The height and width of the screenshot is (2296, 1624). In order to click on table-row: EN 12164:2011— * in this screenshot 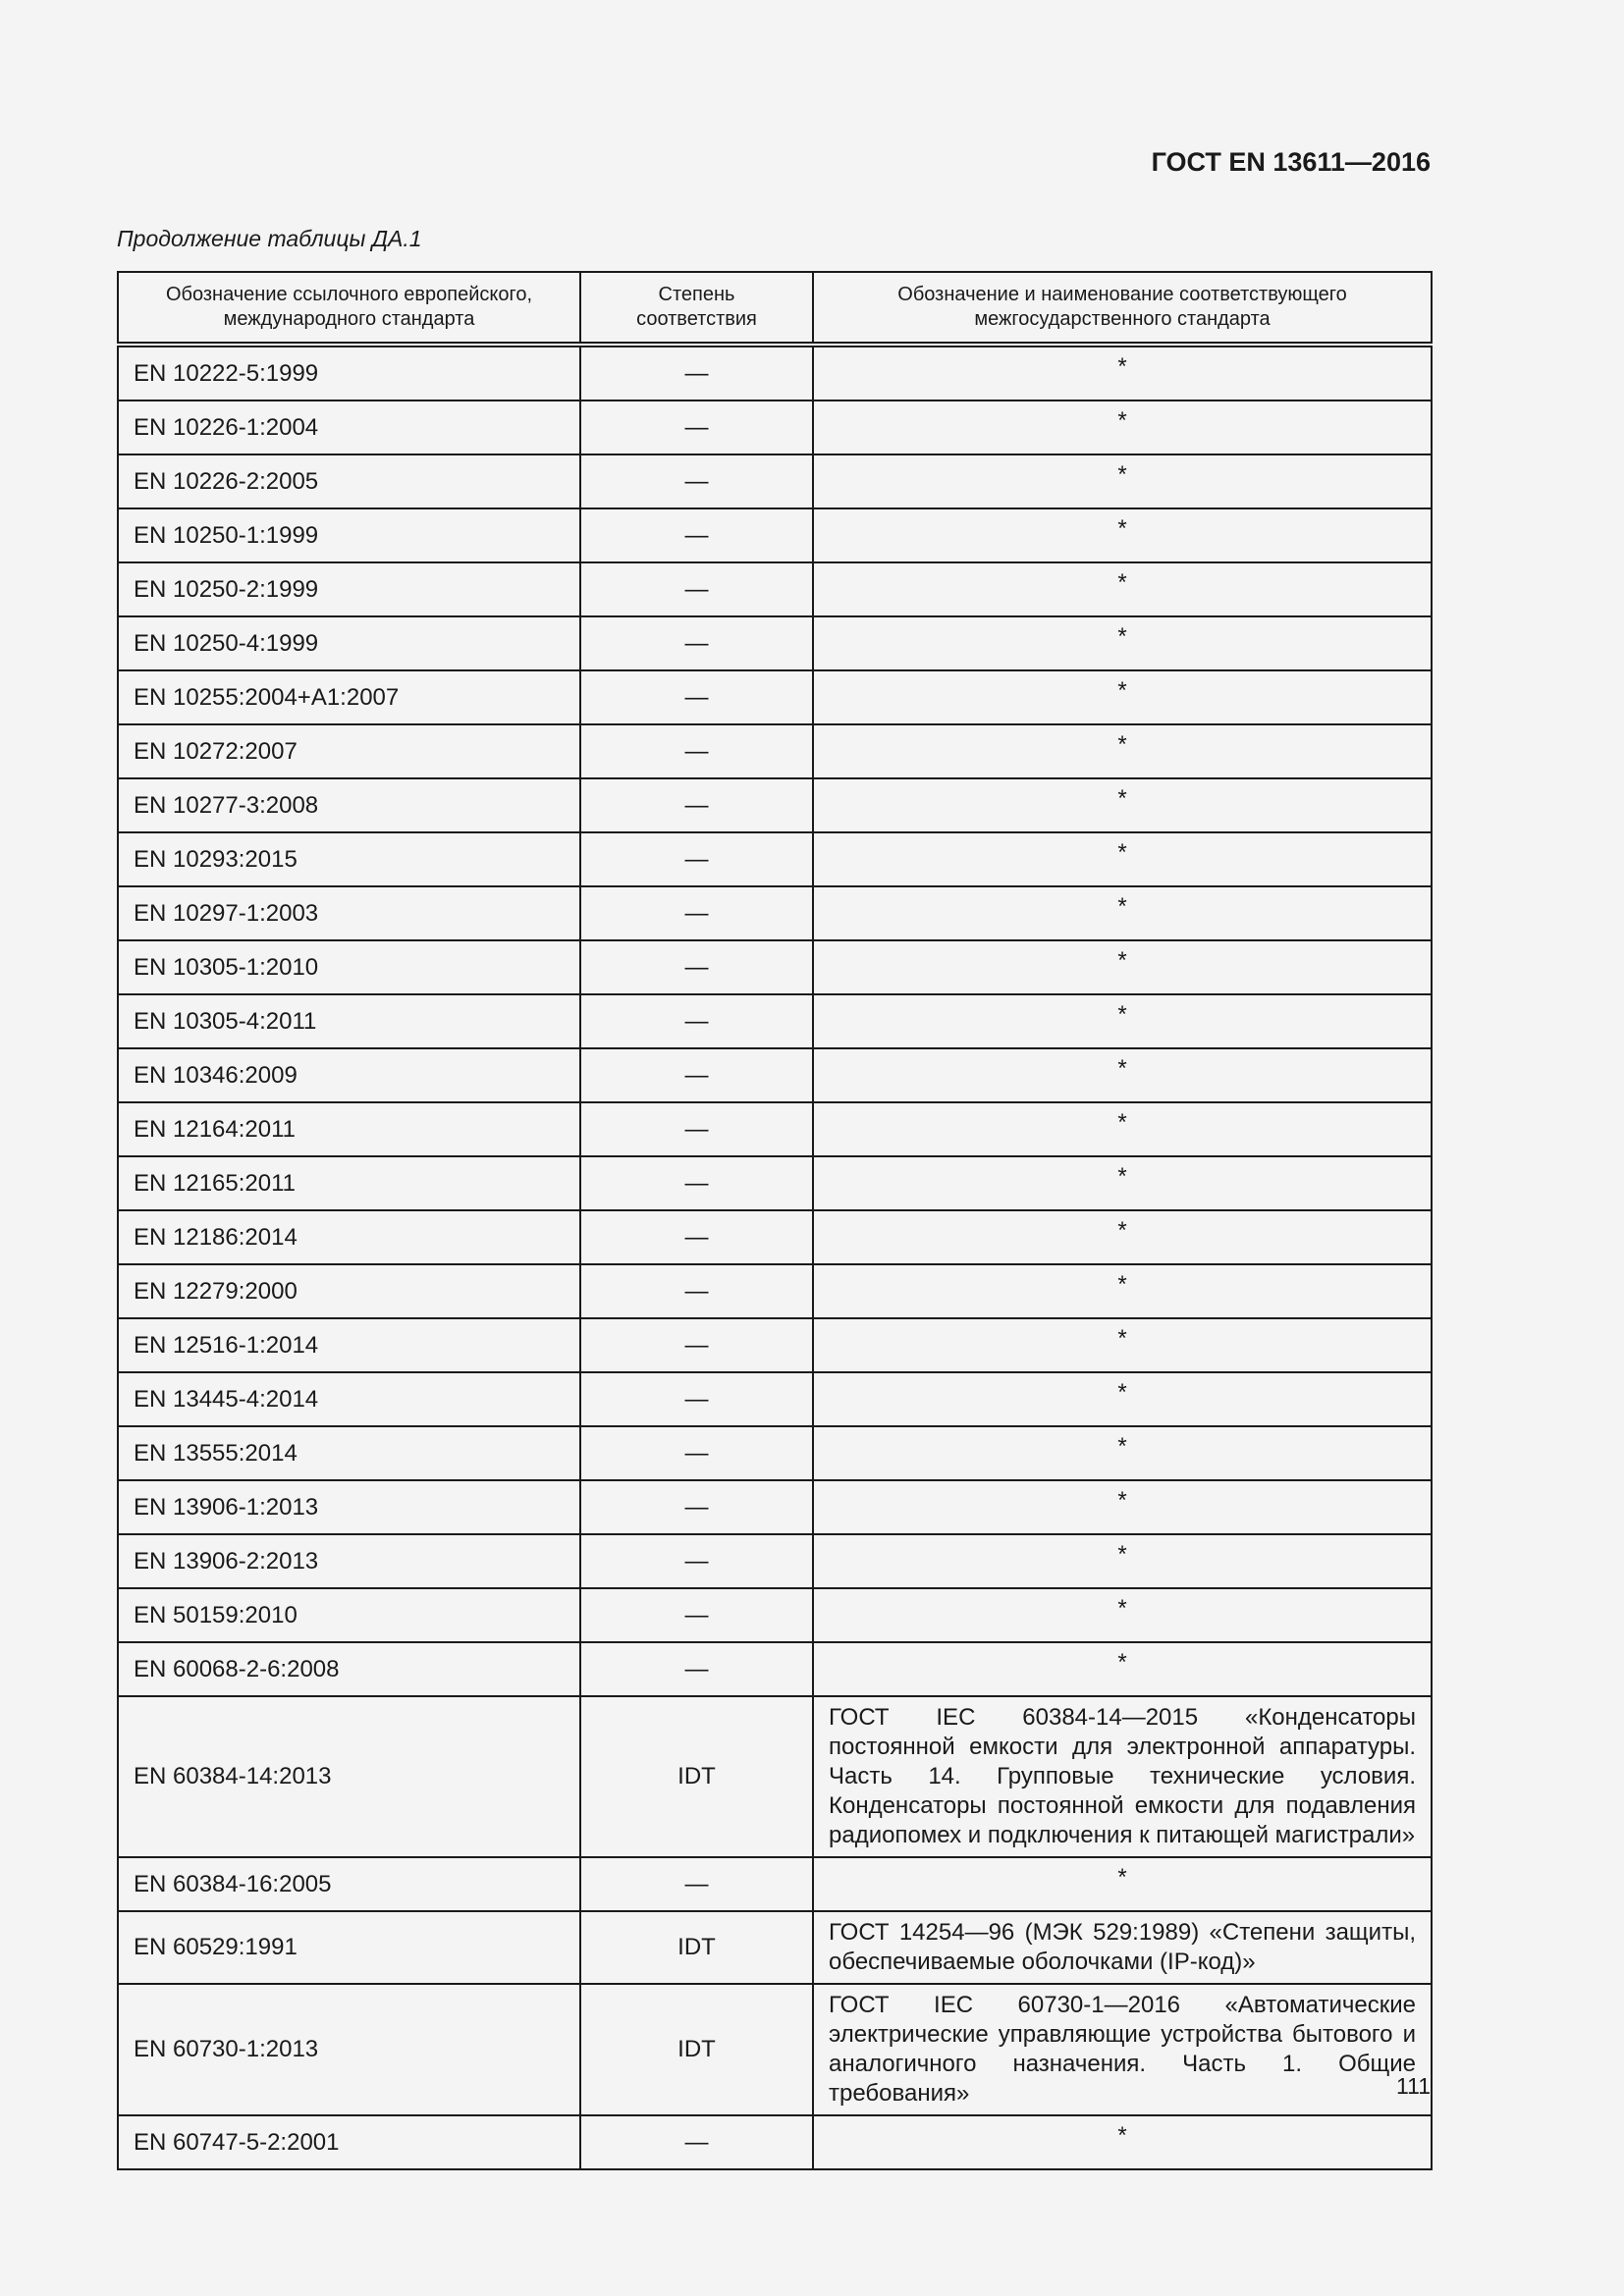, I will do `click(775, 1129)`.